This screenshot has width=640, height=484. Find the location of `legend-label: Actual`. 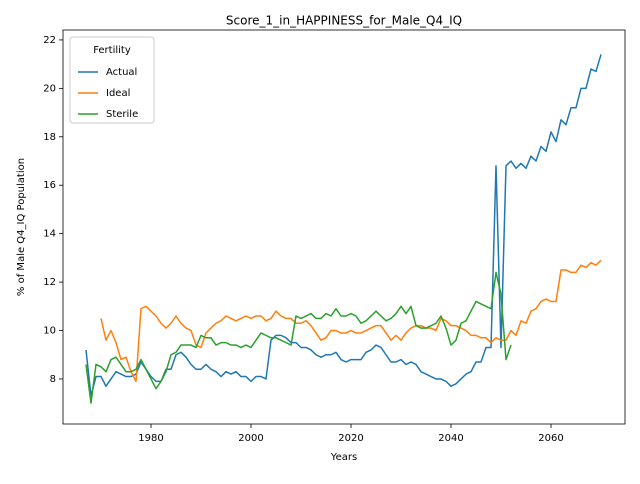

legend-label: Actual is located at coordinates (121, 72).